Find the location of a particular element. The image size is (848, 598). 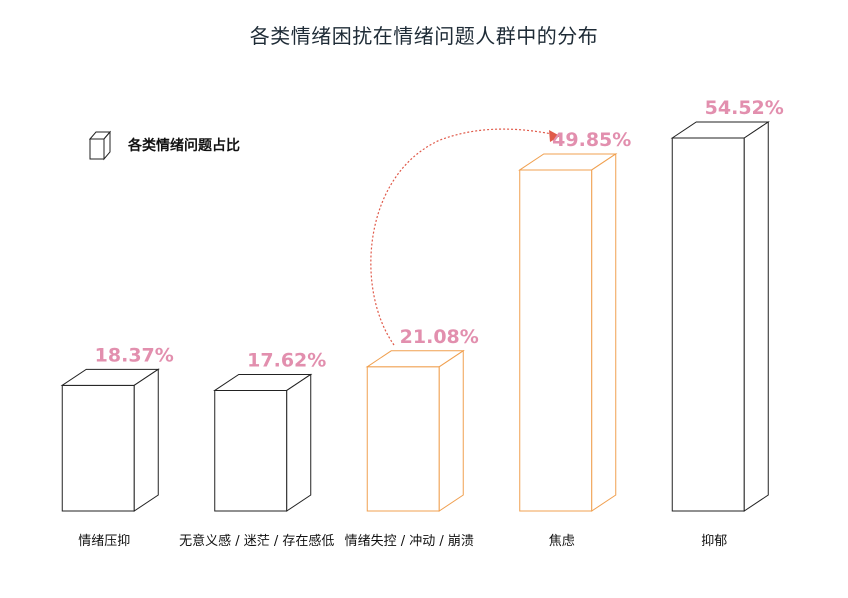

chart-title-wrap: 各类情绪困扰在情绪问题人群中的分布 is located at coordinates (424, 34).